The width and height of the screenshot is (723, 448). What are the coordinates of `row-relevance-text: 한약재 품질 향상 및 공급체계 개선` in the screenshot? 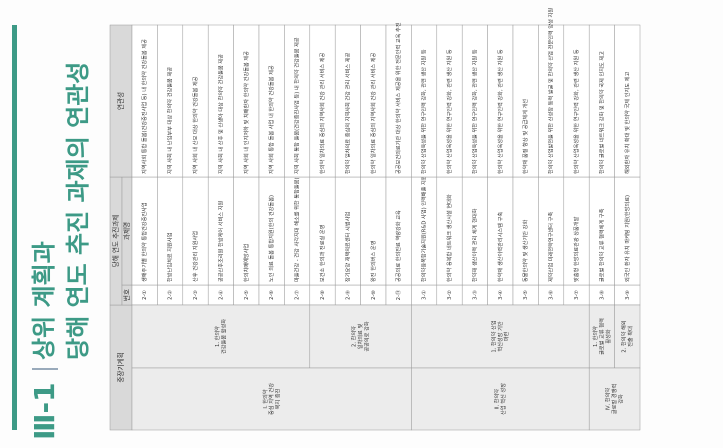 It's located at (525, 136).